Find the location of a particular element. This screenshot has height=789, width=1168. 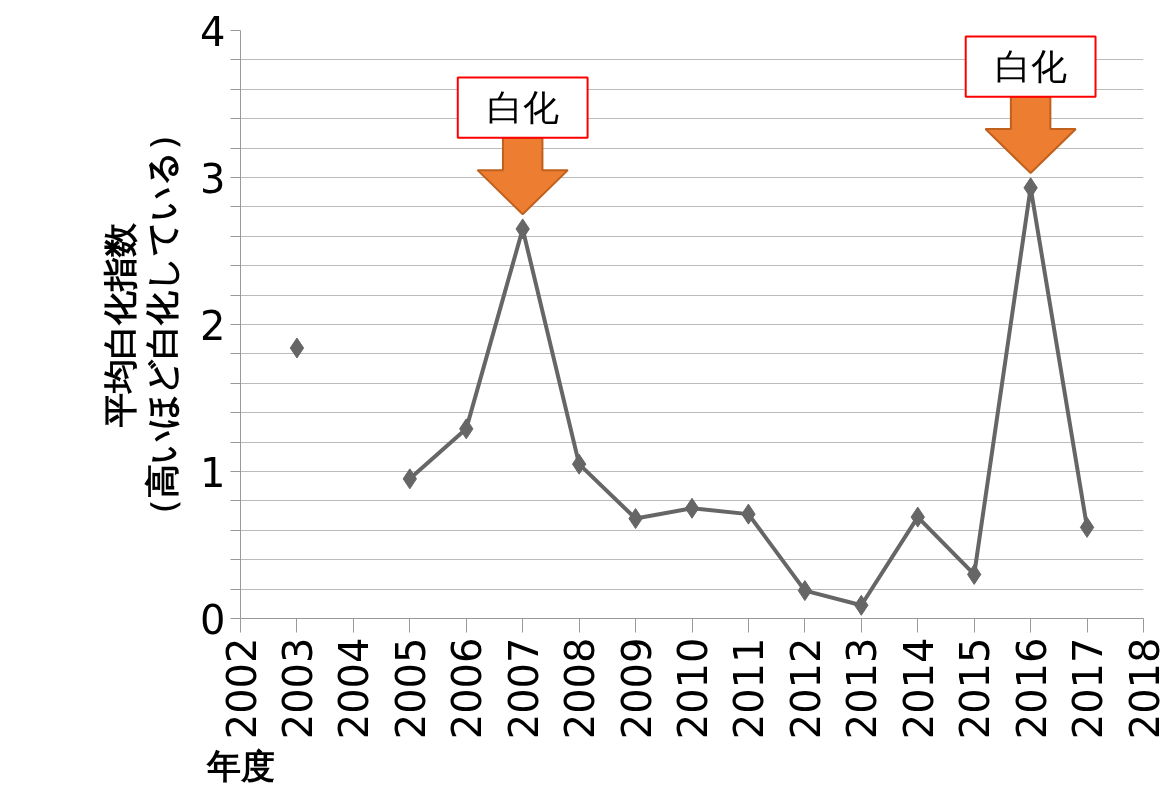

x-tick-label: 2007 is located at coordinates (523, 688).